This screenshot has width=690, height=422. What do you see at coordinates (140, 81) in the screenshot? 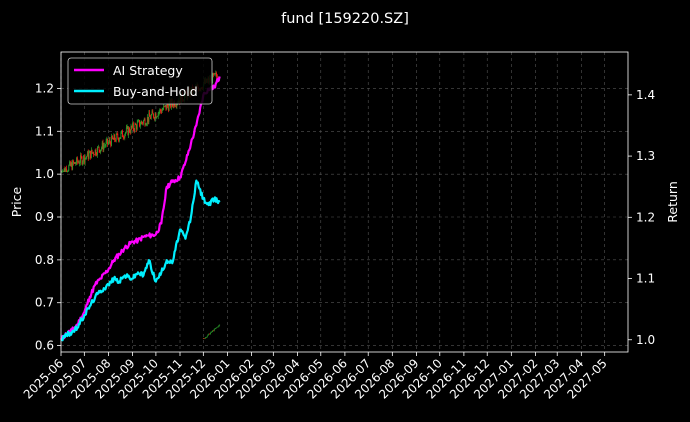
I see `legend: AI Strategy Buy-and-Hold` at bounding box center [140, 81].